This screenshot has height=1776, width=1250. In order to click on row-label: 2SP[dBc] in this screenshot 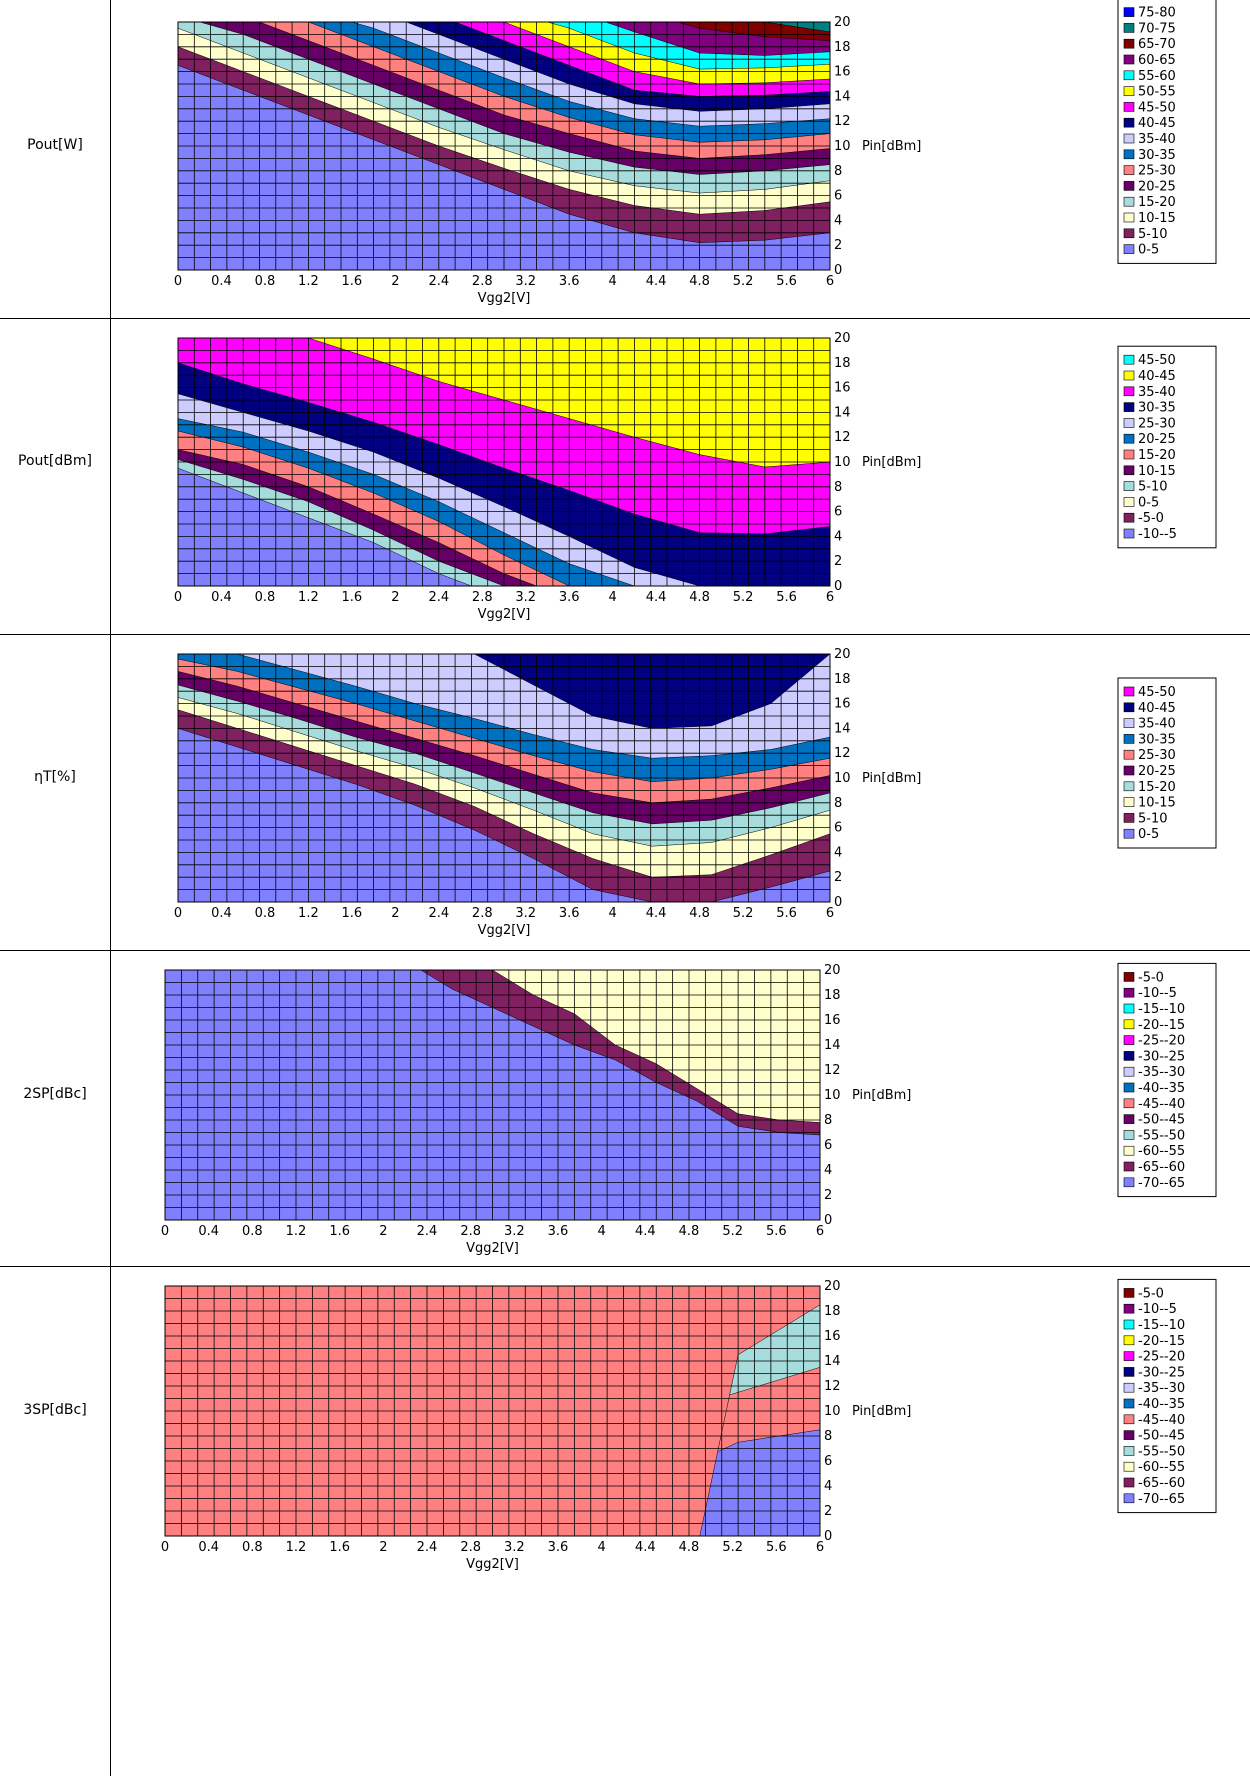, I will do `click(55, 1094)`.